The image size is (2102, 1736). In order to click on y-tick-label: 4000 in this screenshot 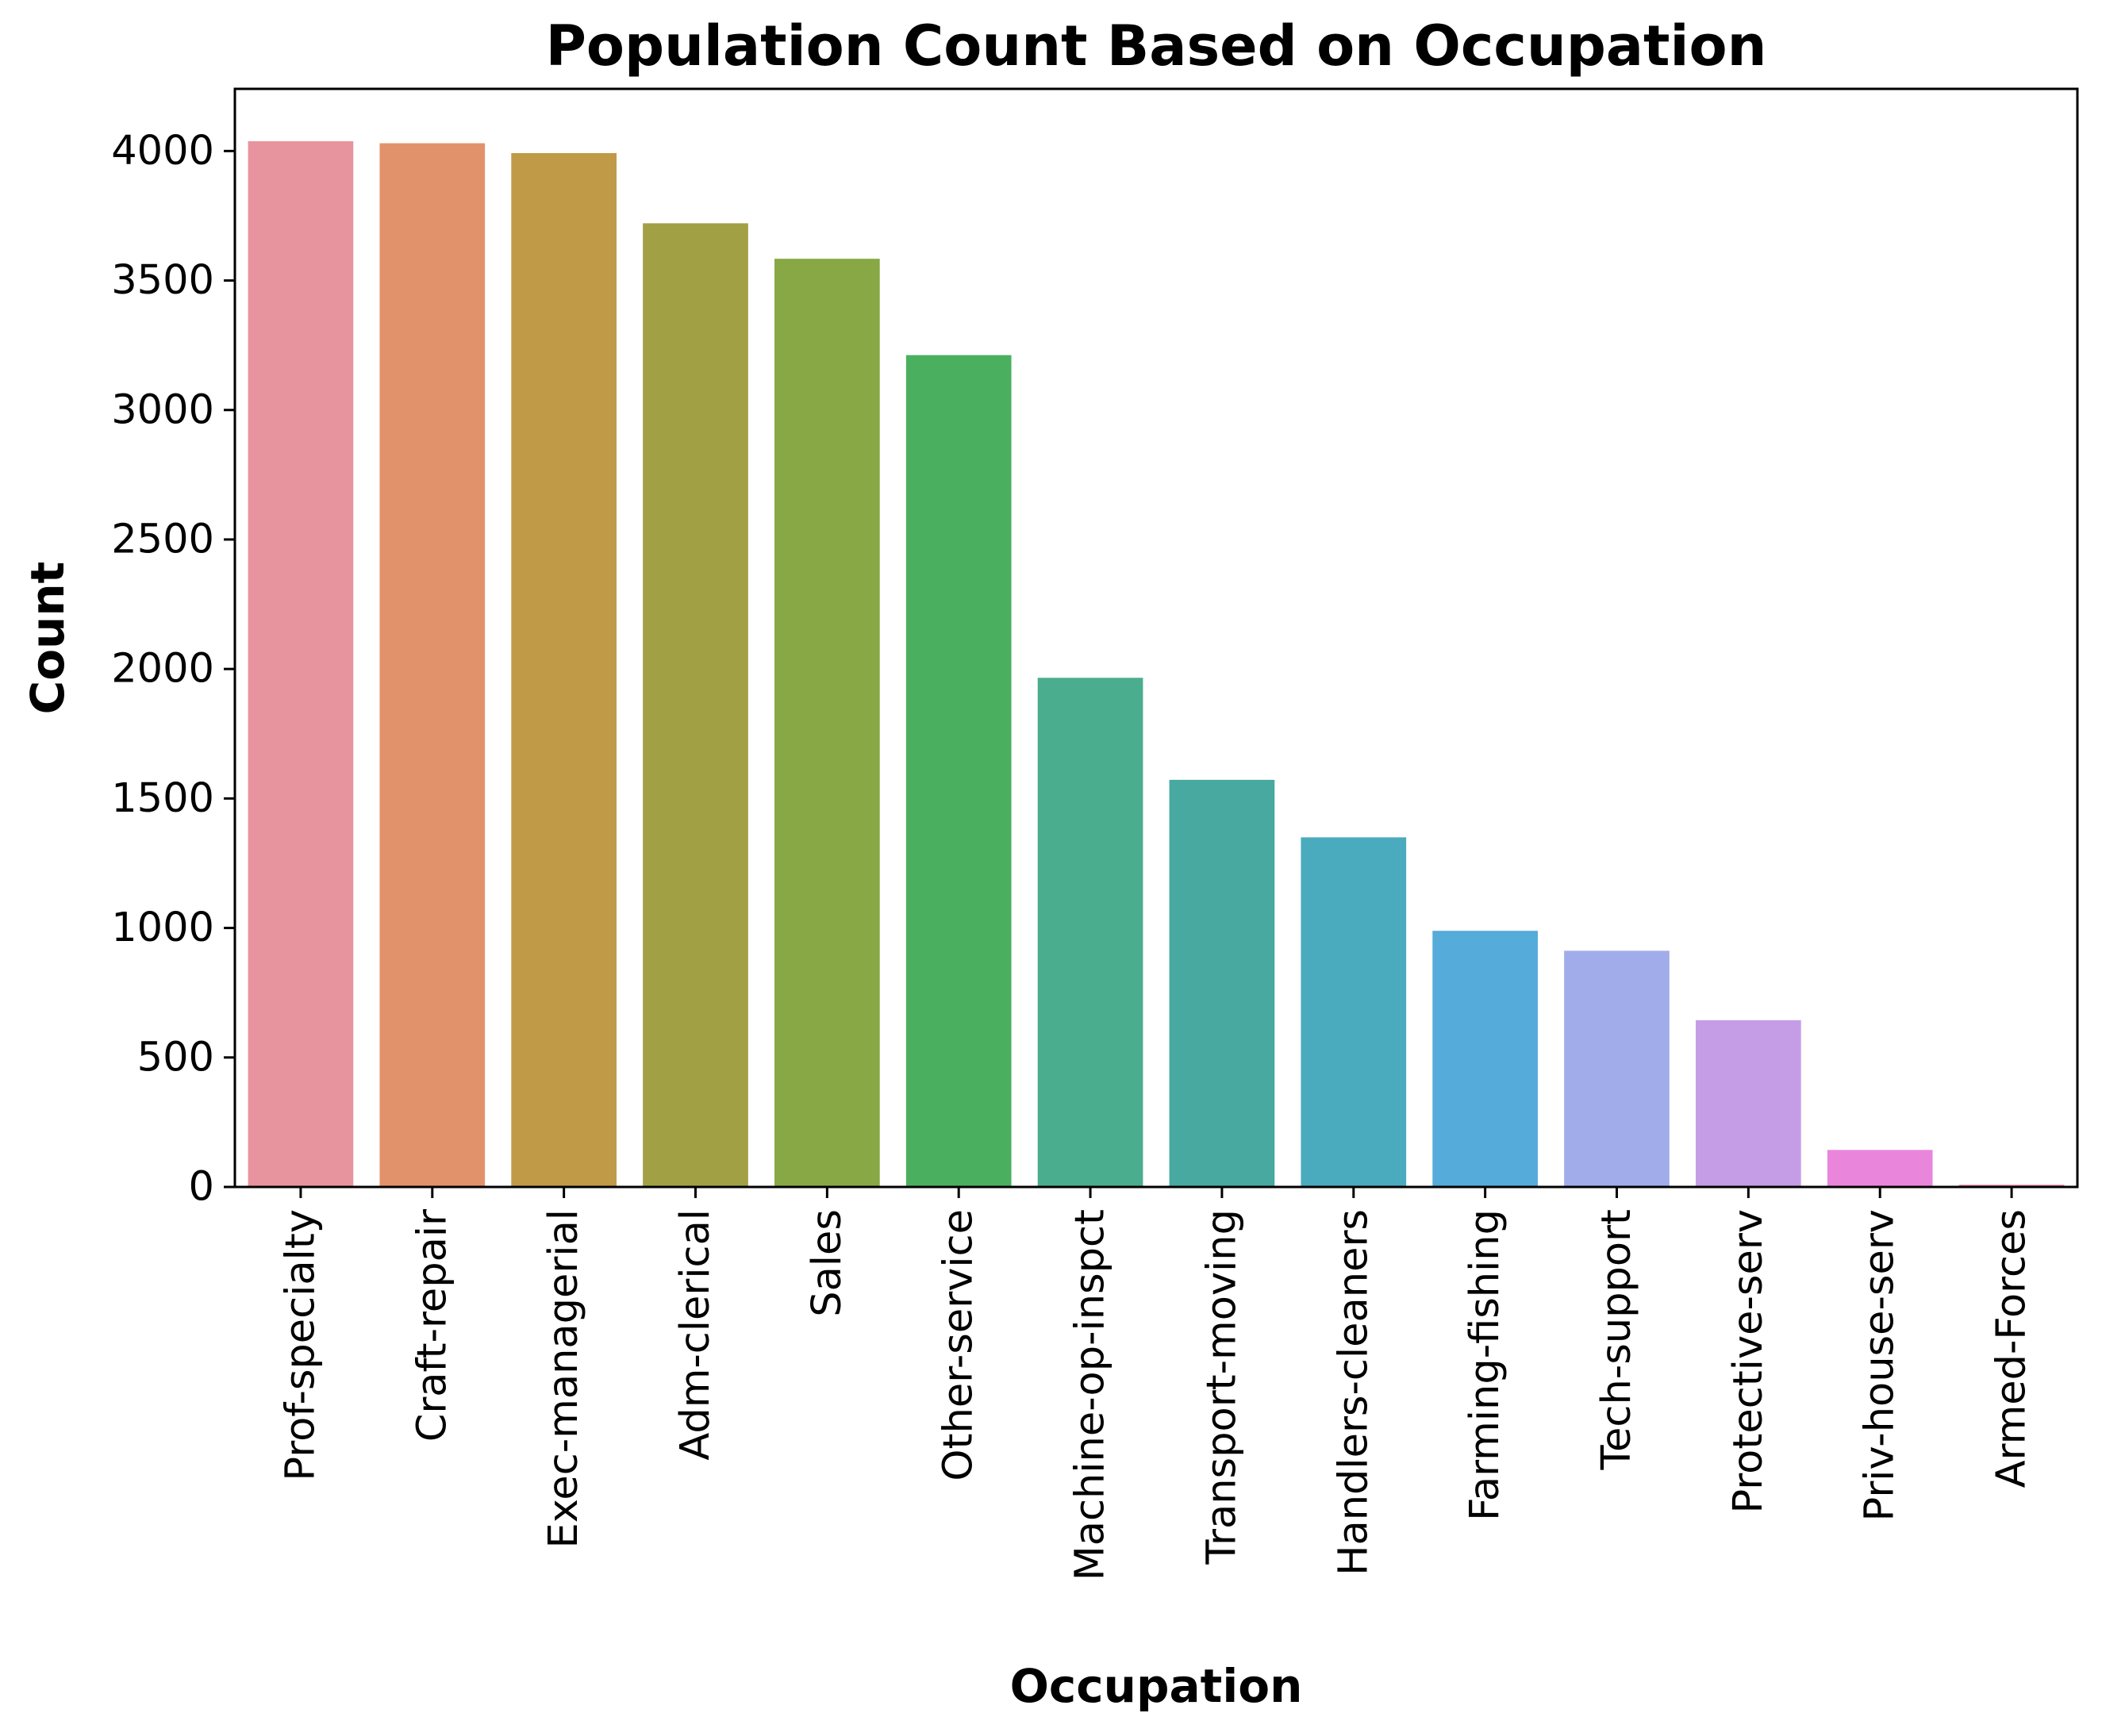, I will do `click(162, 151)`.